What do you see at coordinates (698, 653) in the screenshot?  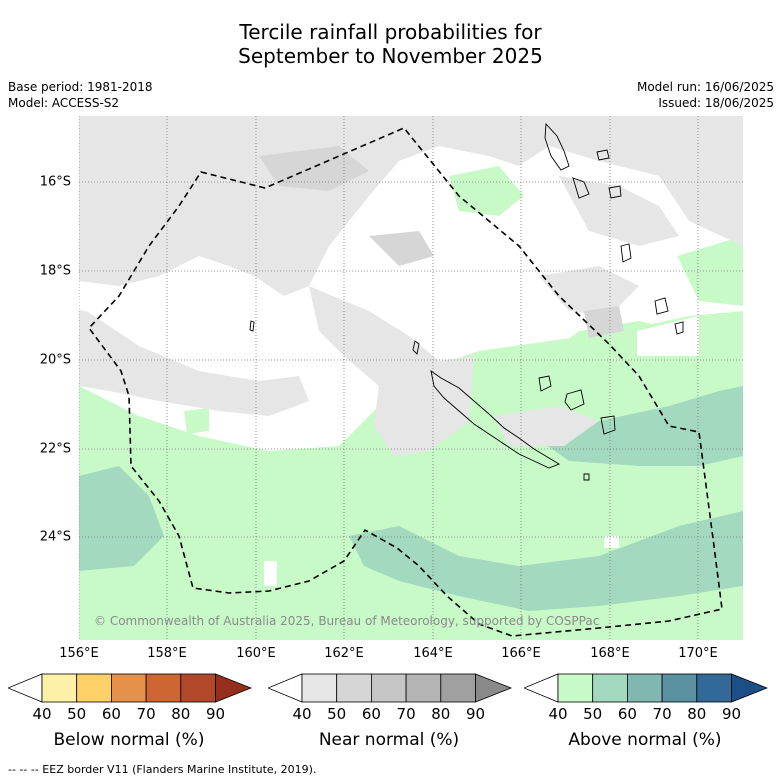 I see `lon-label-170e: 170°E` at bounding box center [698, 653].